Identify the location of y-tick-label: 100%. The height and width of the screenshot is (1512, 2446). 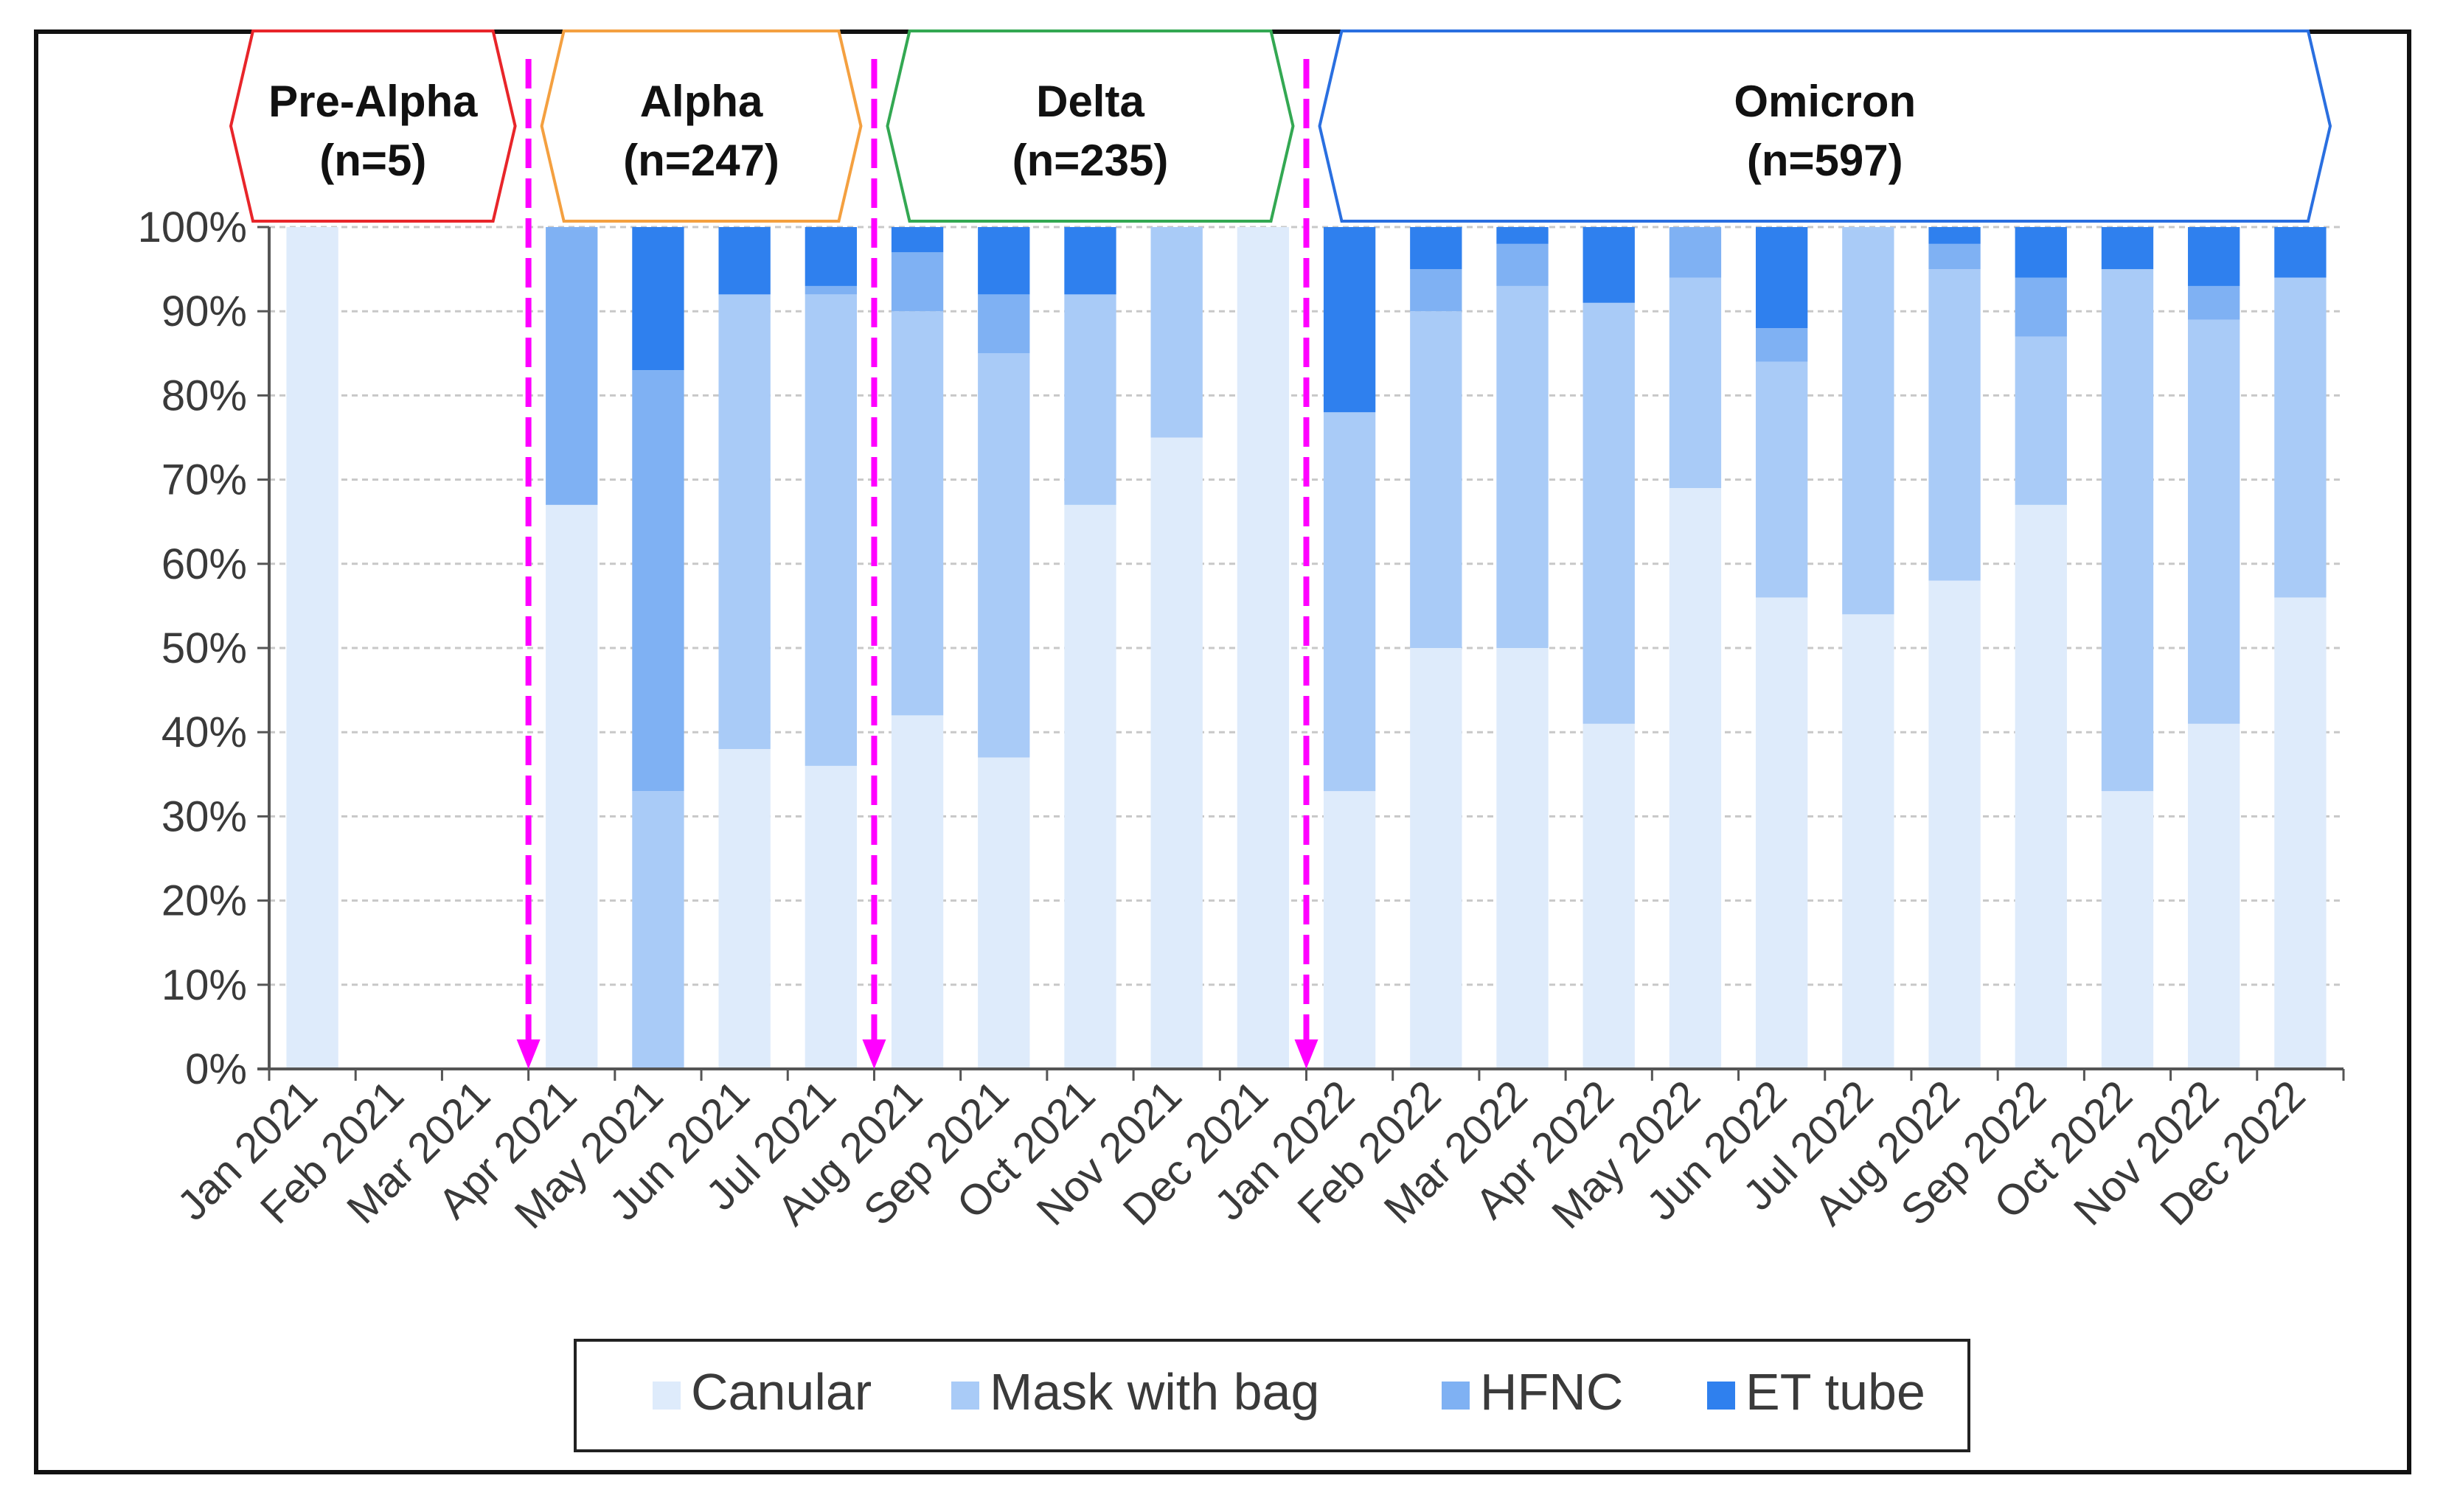
(192, 227).